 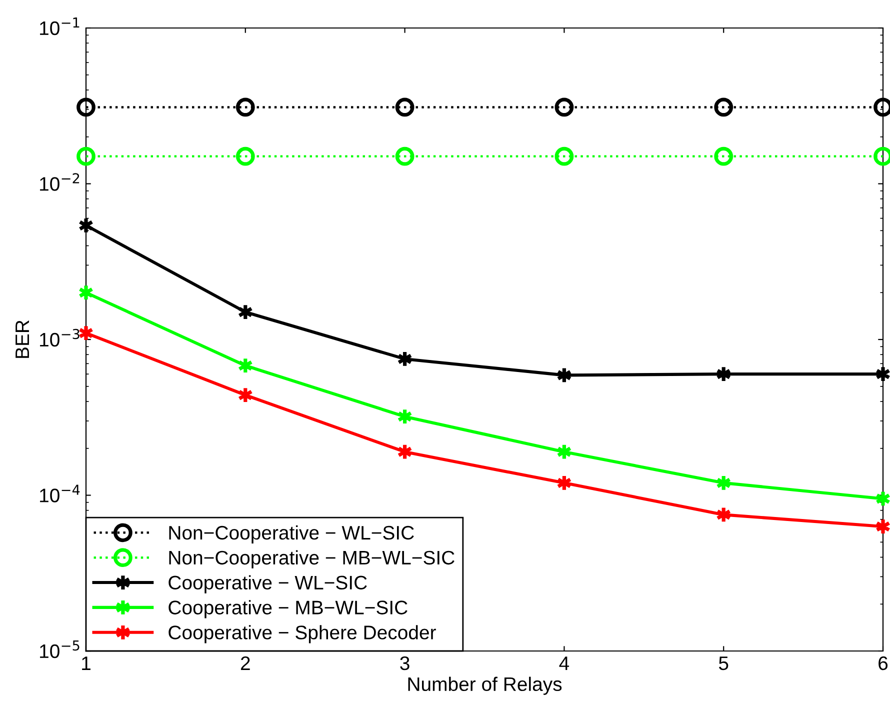 I want to click on x-tick-label: 5, so click(x=723, y=663).